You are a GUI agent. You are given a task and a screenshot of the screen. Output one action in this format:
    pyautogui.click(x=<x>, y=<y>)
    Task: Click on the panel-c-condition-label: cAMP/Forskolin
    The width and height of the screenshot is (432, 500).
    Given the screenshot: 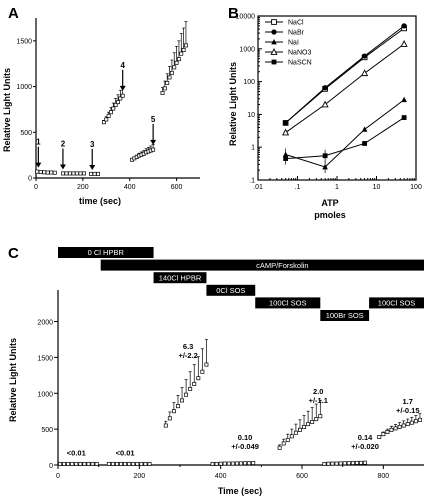 What is the action you would take?
    pyautogui.click(x=282, y=265)
    